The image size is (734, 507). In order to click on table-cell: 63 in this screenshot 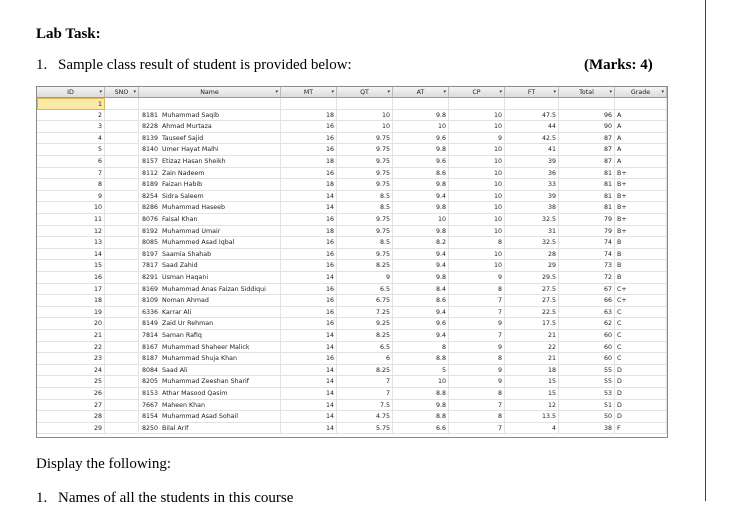, I will do `click(587, 312)`.